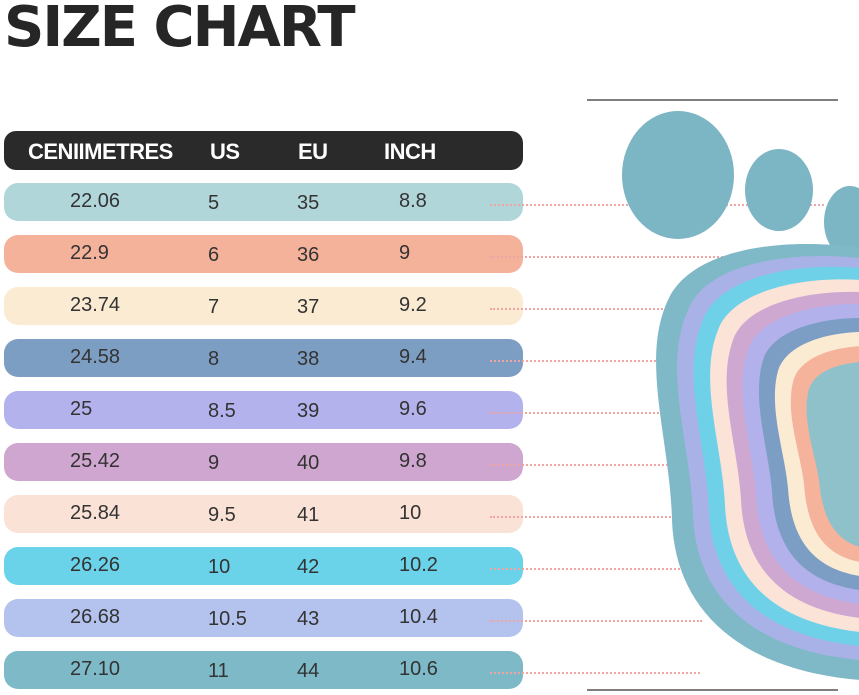  What do you see at coordinates (413, 461) in the screenshot?
I see `cell-inch: 9.8` at bounding box center [413, 461].